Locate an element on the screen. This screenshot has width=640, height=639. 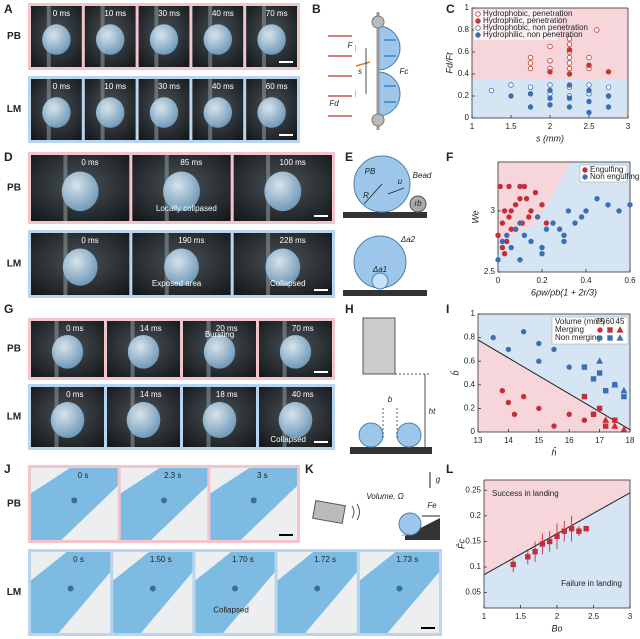
y-tick-label: 0.6 is located at coordinates (464, 51).